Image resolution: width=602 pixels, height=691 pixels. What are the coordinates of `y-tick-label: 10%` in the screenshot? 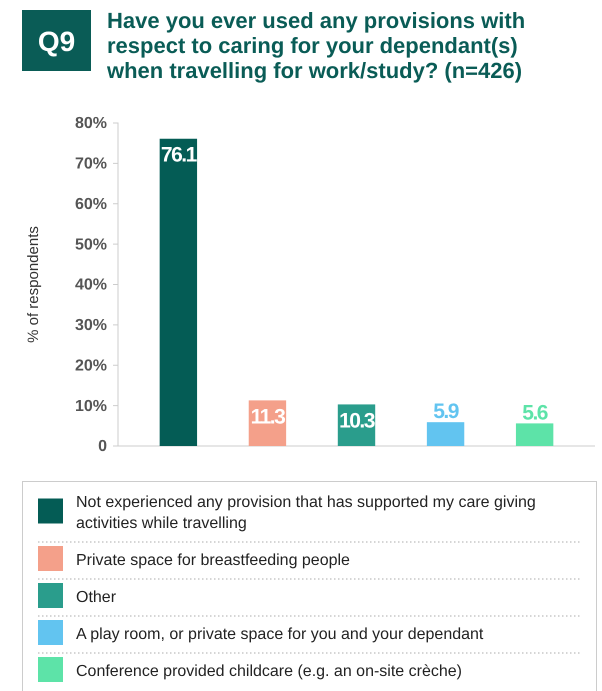 It's located at (90, 406).